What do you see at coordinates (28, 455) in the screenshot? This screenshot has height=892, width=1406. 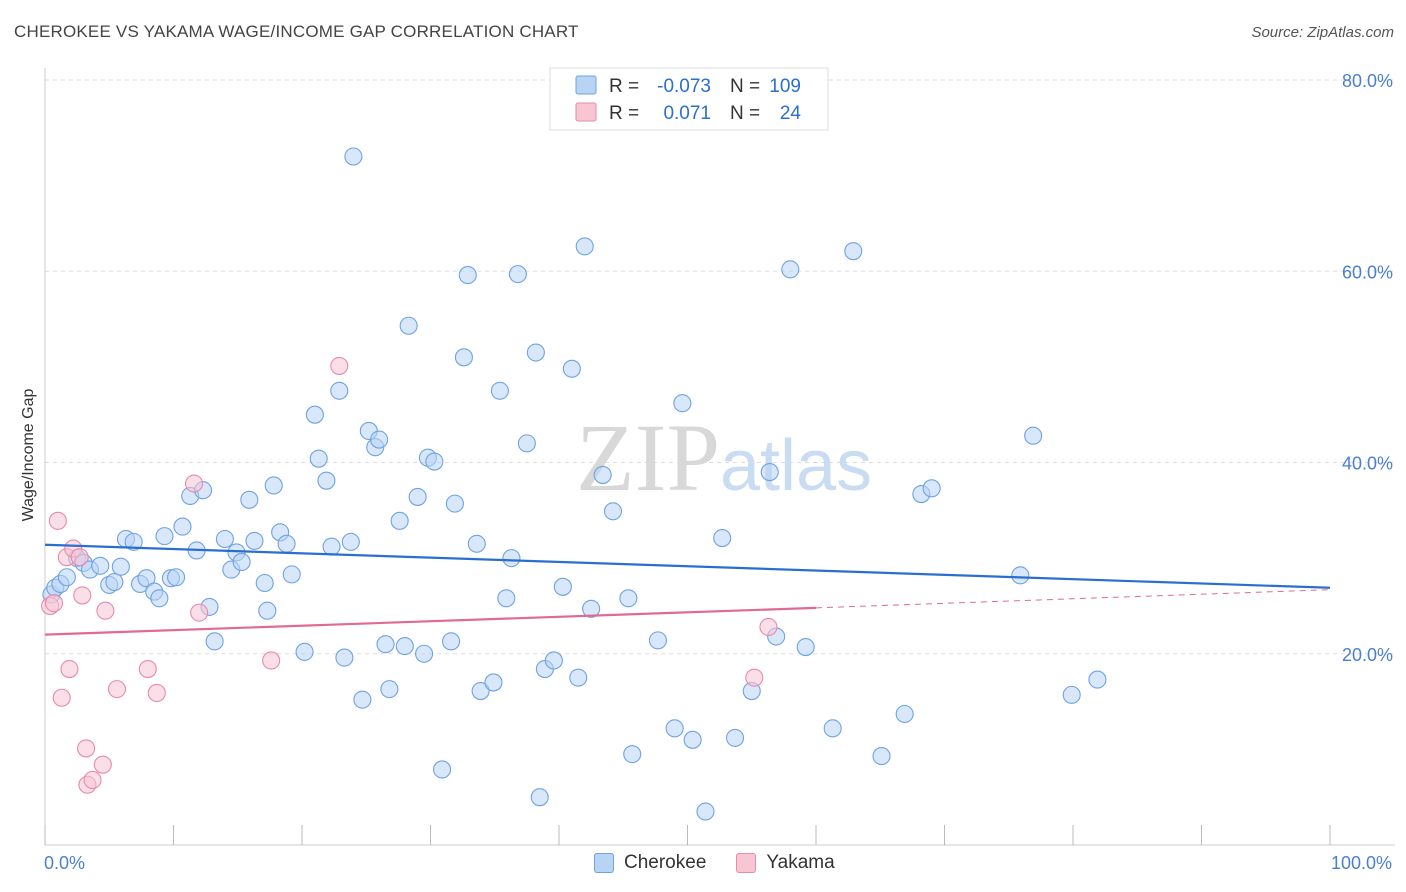 I see `y-axis-label: Wage/Income Gap` at bounding box center [28, 455].